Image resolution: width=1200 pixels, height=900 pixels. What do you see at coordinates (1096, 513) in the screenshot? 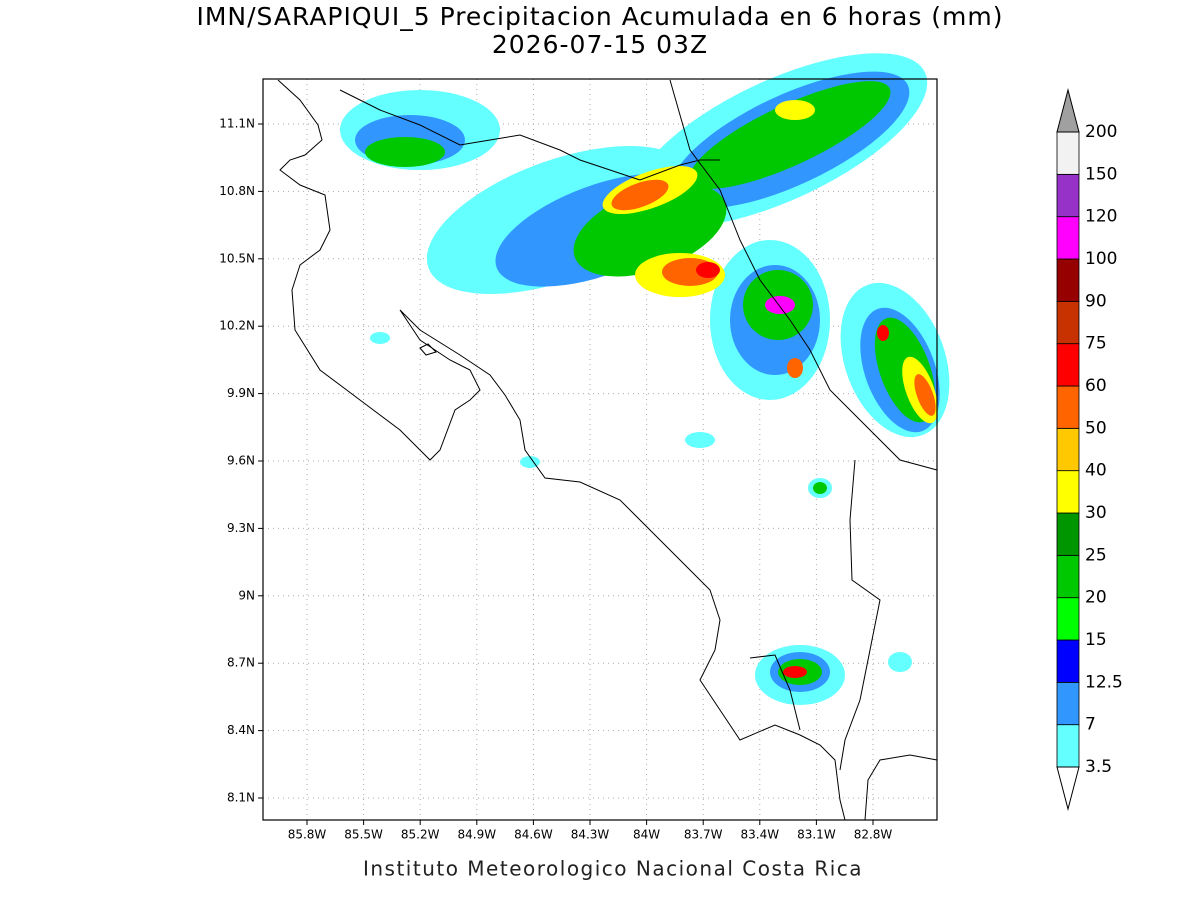
I see `colorbar-label: 30` at bounding box center [1096, 513].